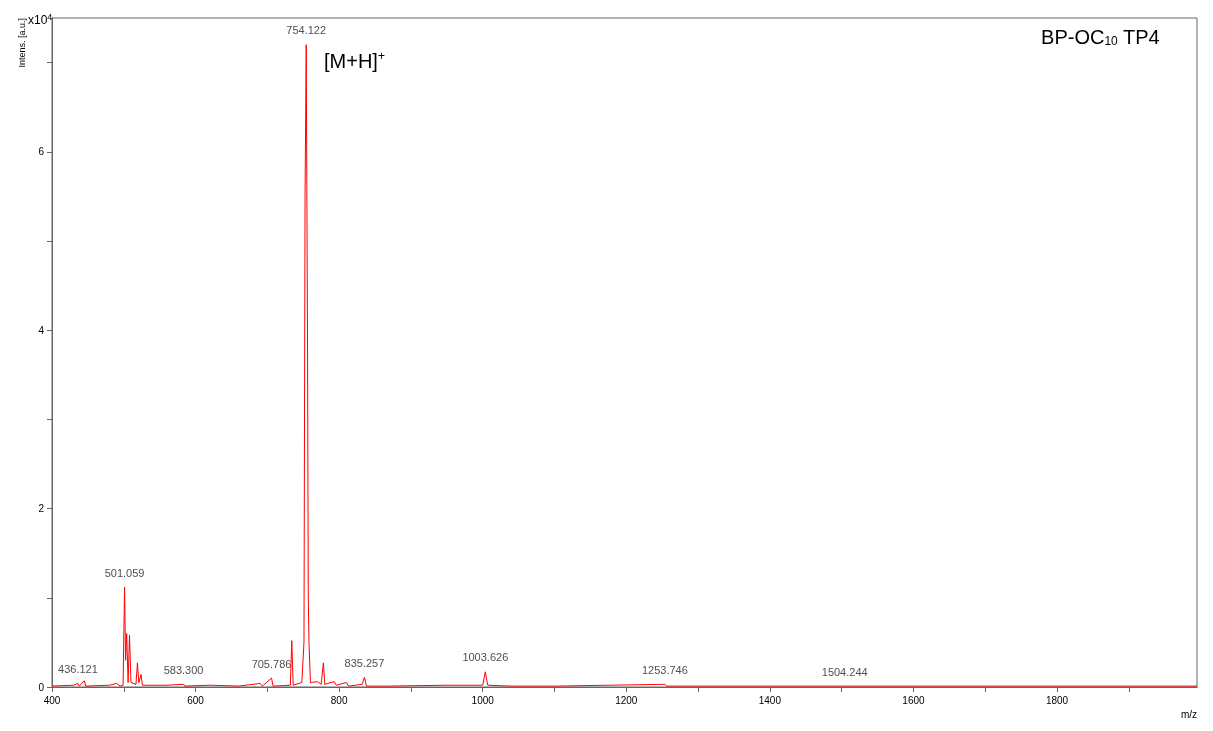 This screenshot has width=1213, height=731. I want to click on annotation: 1003.626, so click(485, 657).